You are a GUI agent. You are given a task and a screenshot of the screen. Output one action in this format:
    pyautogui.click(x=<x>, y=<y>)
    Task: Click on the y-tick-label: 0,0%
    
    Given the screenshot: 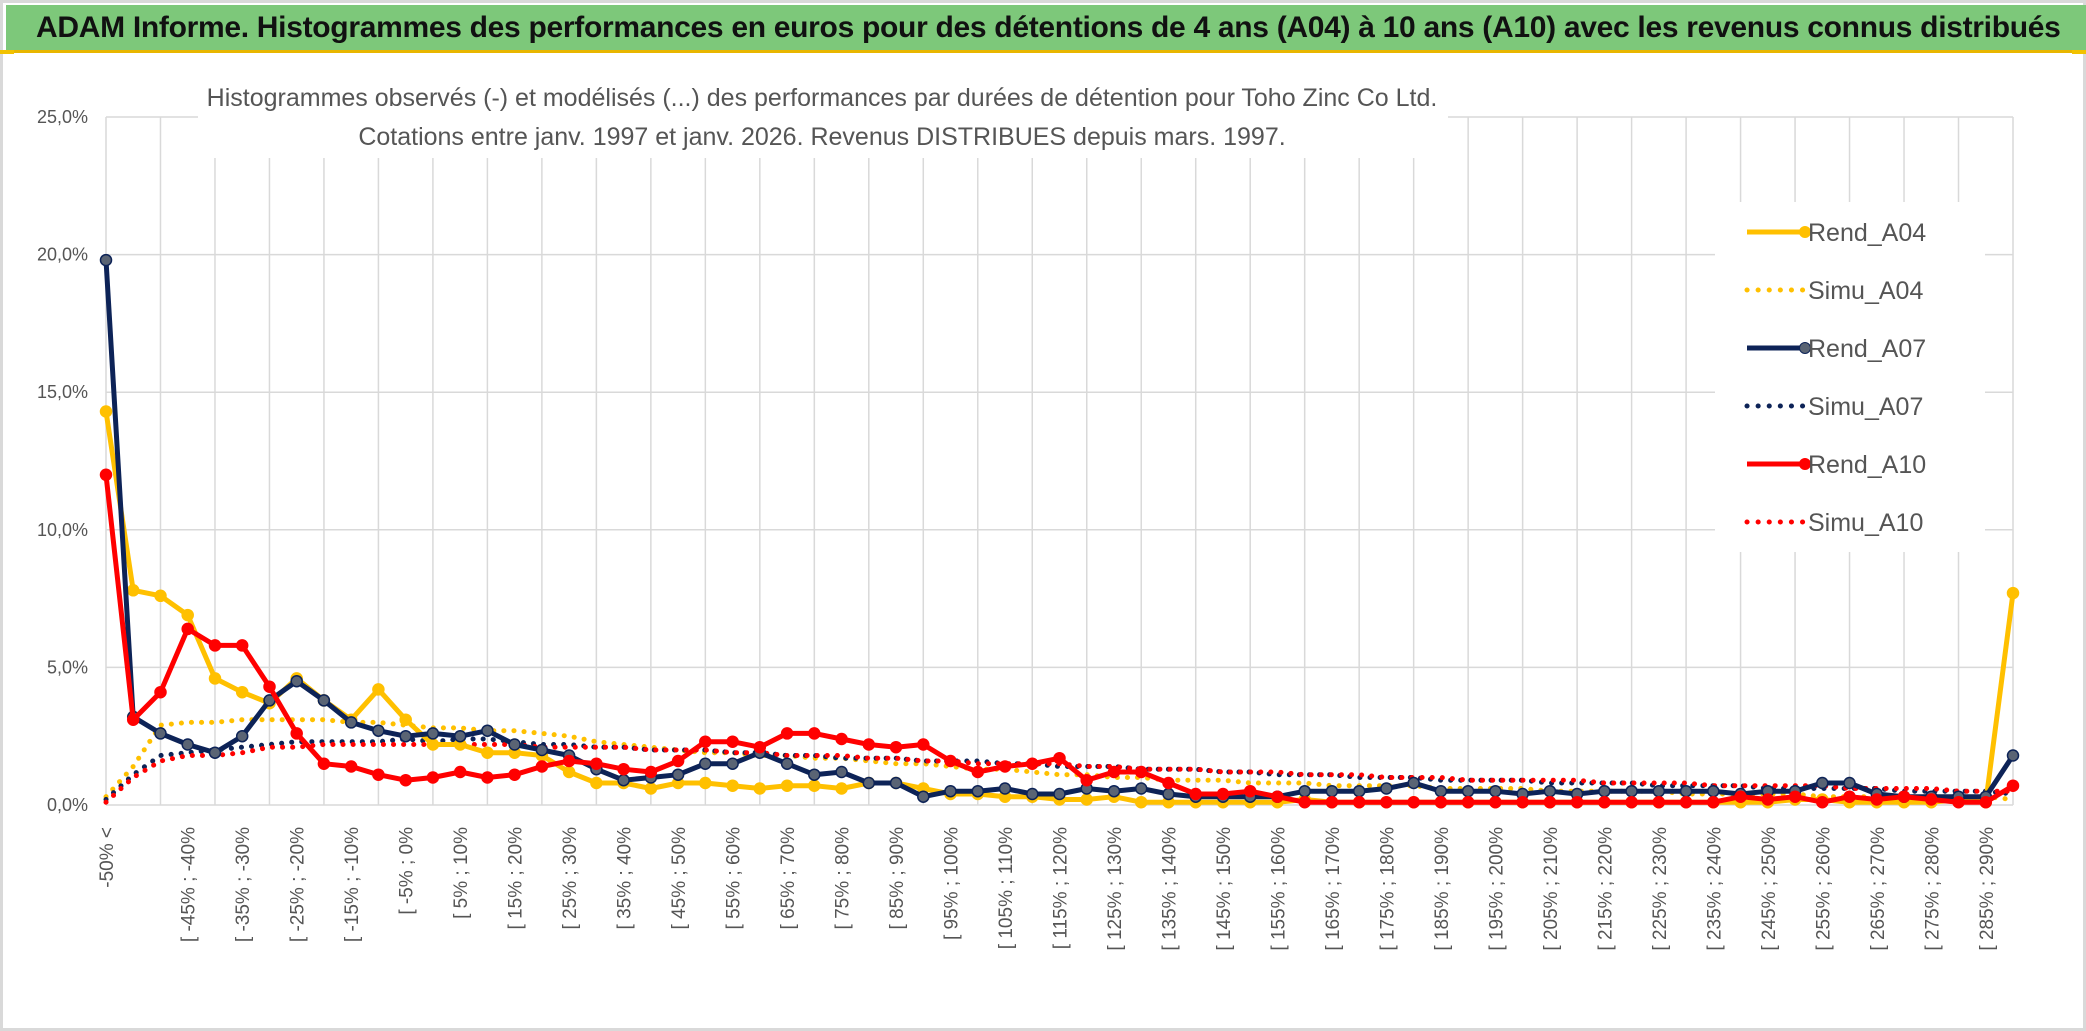 What is the action you would take?
    pyautogui.click(x=67, y=805)
    